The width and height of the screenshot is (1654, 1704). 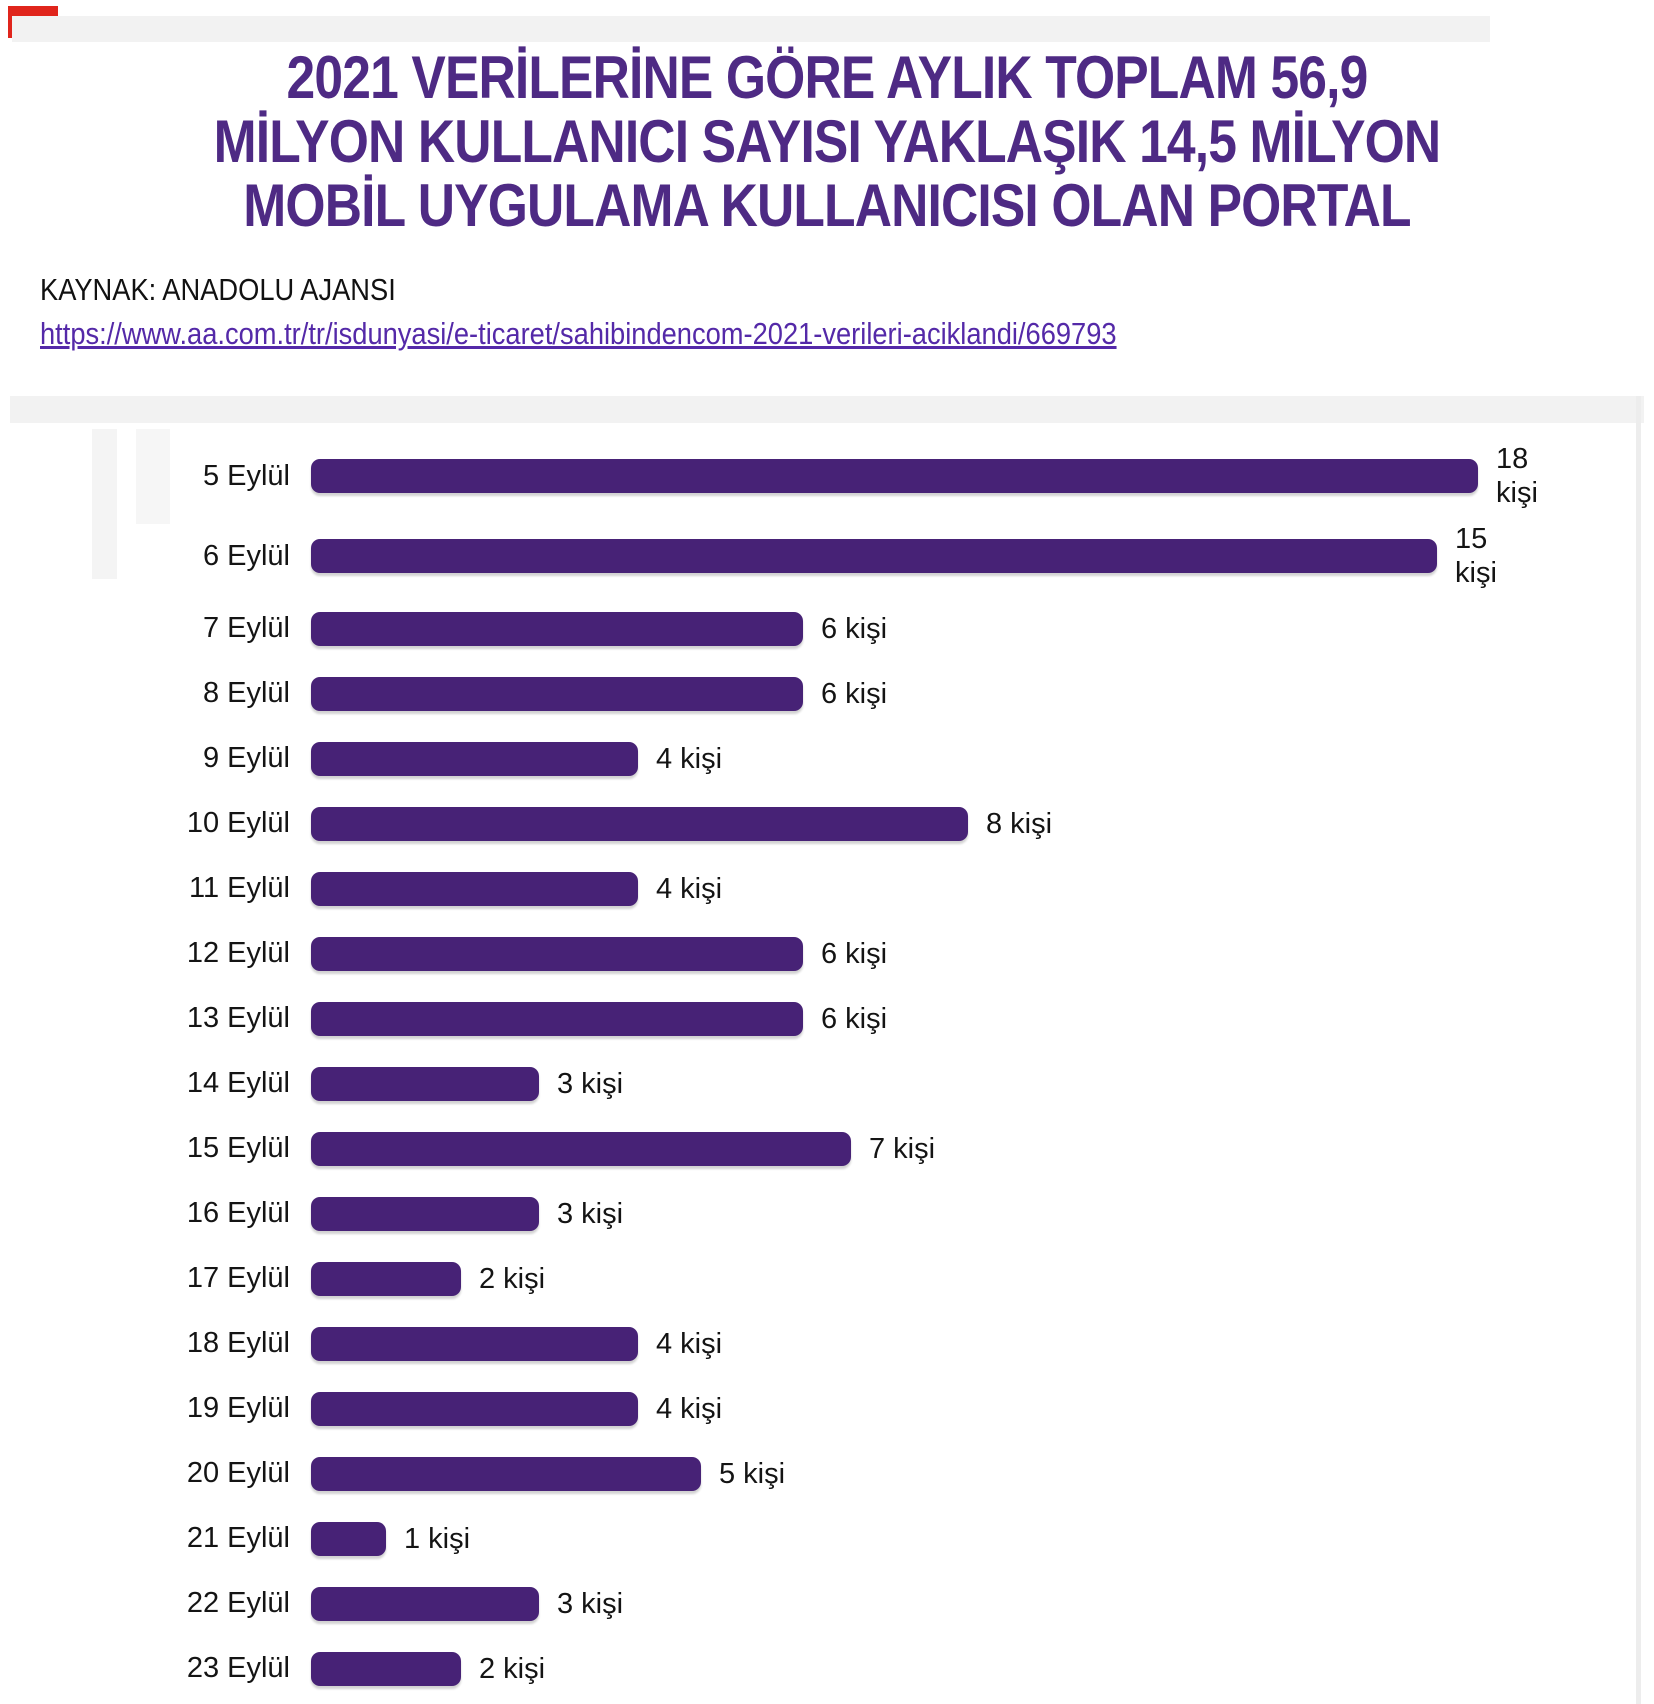 I want to click on page-title-line-1: 2021 VERİLERİNE GÖRE AYLIK TOPLAM 56,9, so click(x=827, y=77).